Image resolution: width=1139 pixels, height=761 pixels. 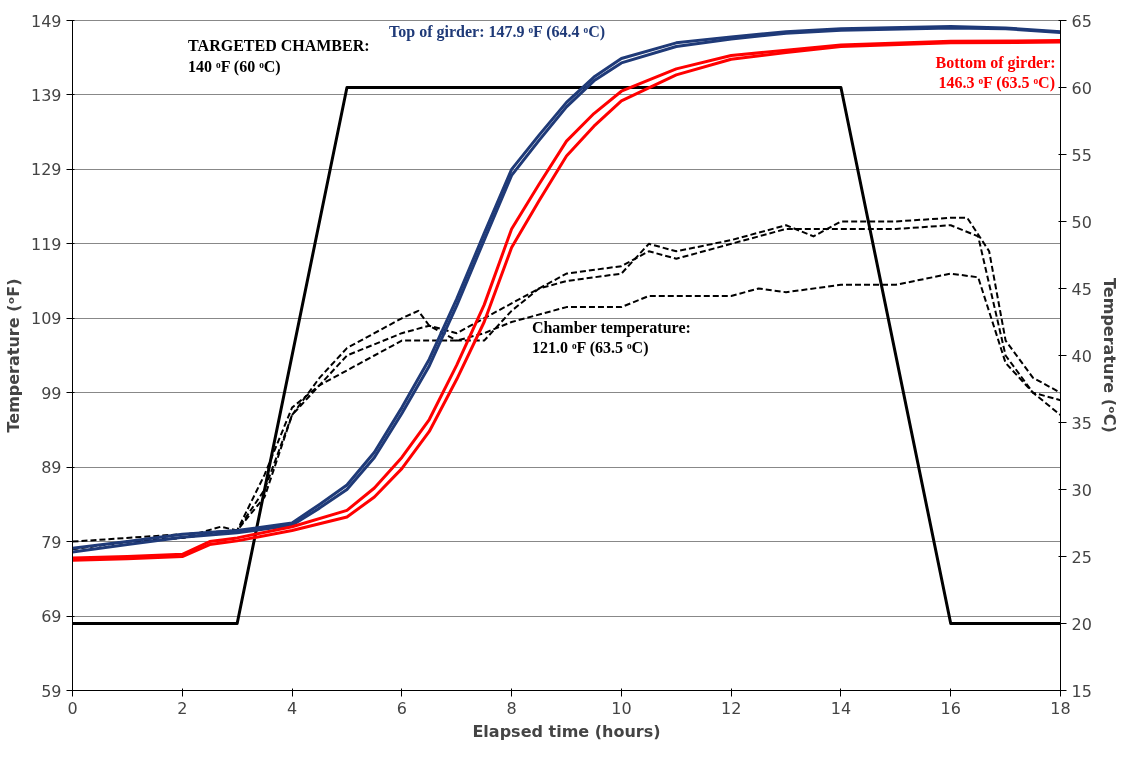 What do you see at coordinates (497, 31) in the screenshot?
I see `annotation: Top of girder: 147.9 ᵒF (64.4 ᵒC)` at bounding box center [497, 31].